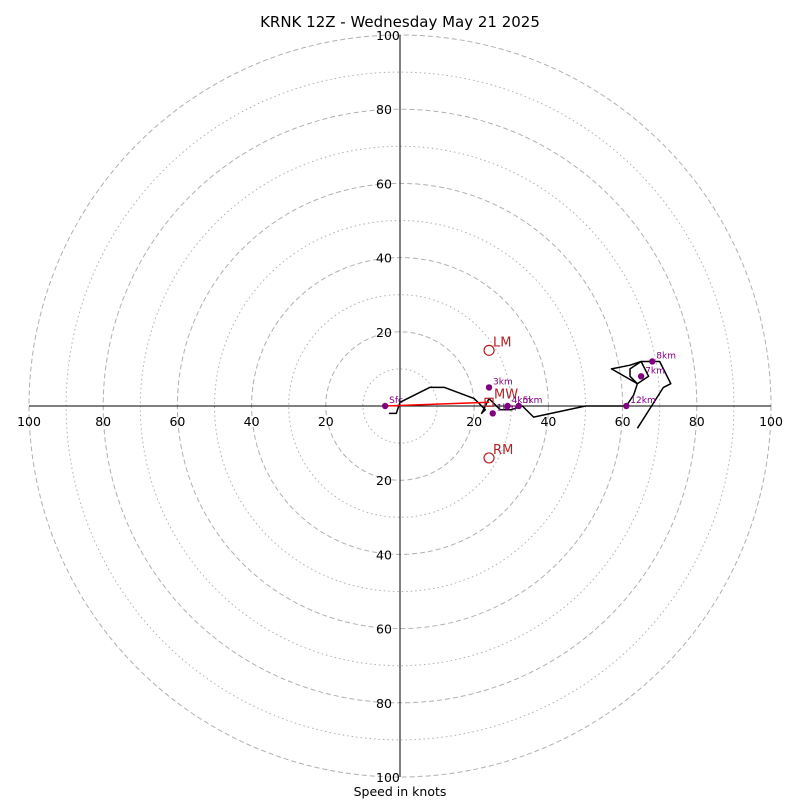  I want to click on shear-vector: MW, so click(451, 397).